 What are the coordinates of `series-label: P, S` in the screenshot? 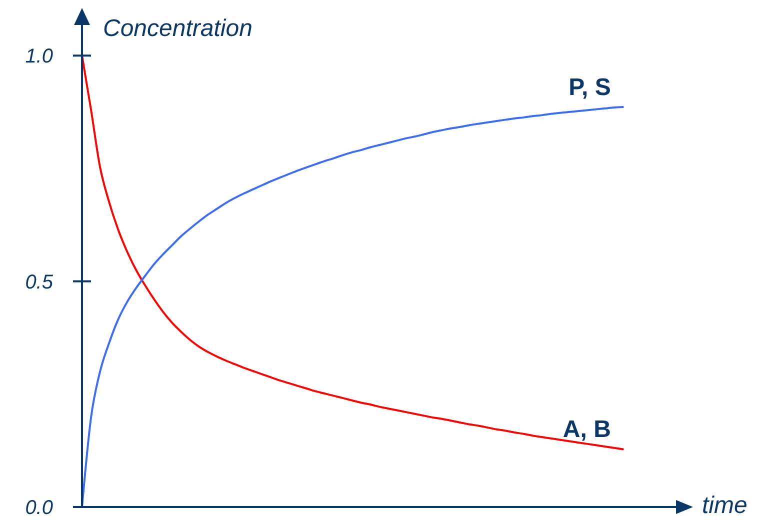 It's located at (589, 88).